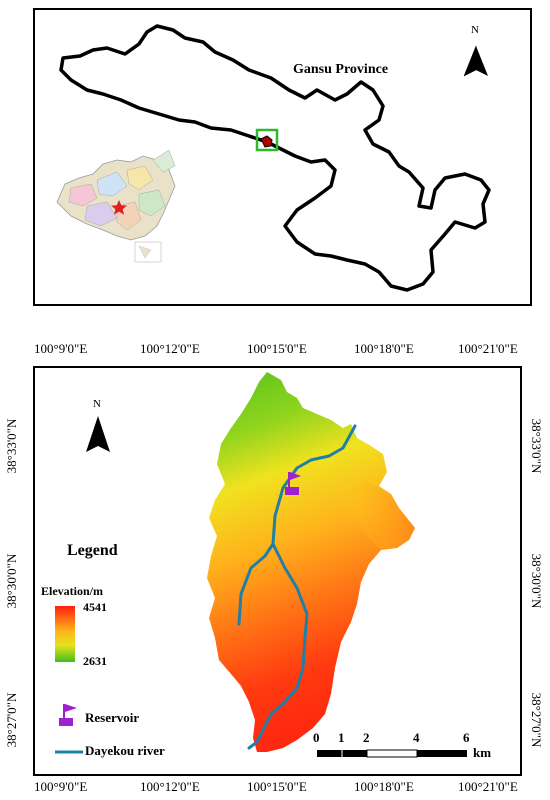 Image resolution: width=550 pixels, height=800 pixels. Describe the element at coordinates (61, 348) in the screenshot. I see `top-tick-1: 100°9'0"E` at that location.